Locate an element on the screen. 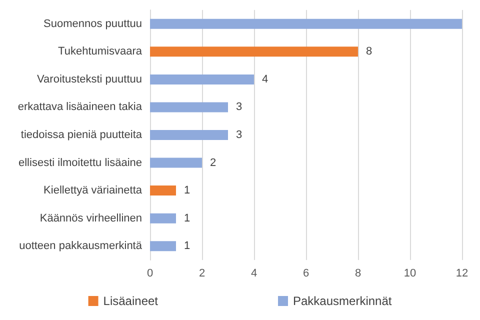  y-tick-label: Varoitusteksti puuttuu is located at coordinates (89, 79).